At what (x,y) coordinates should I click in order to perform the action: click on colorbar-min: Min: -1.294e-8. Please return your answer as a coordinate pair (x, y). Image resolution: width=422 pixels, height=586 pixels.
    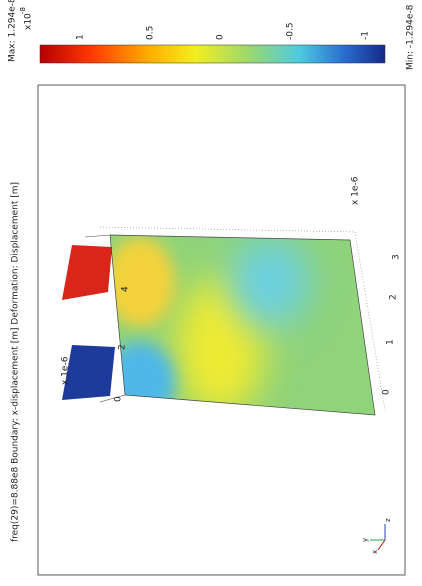
    Looking at the image, I should click on (411, 37).